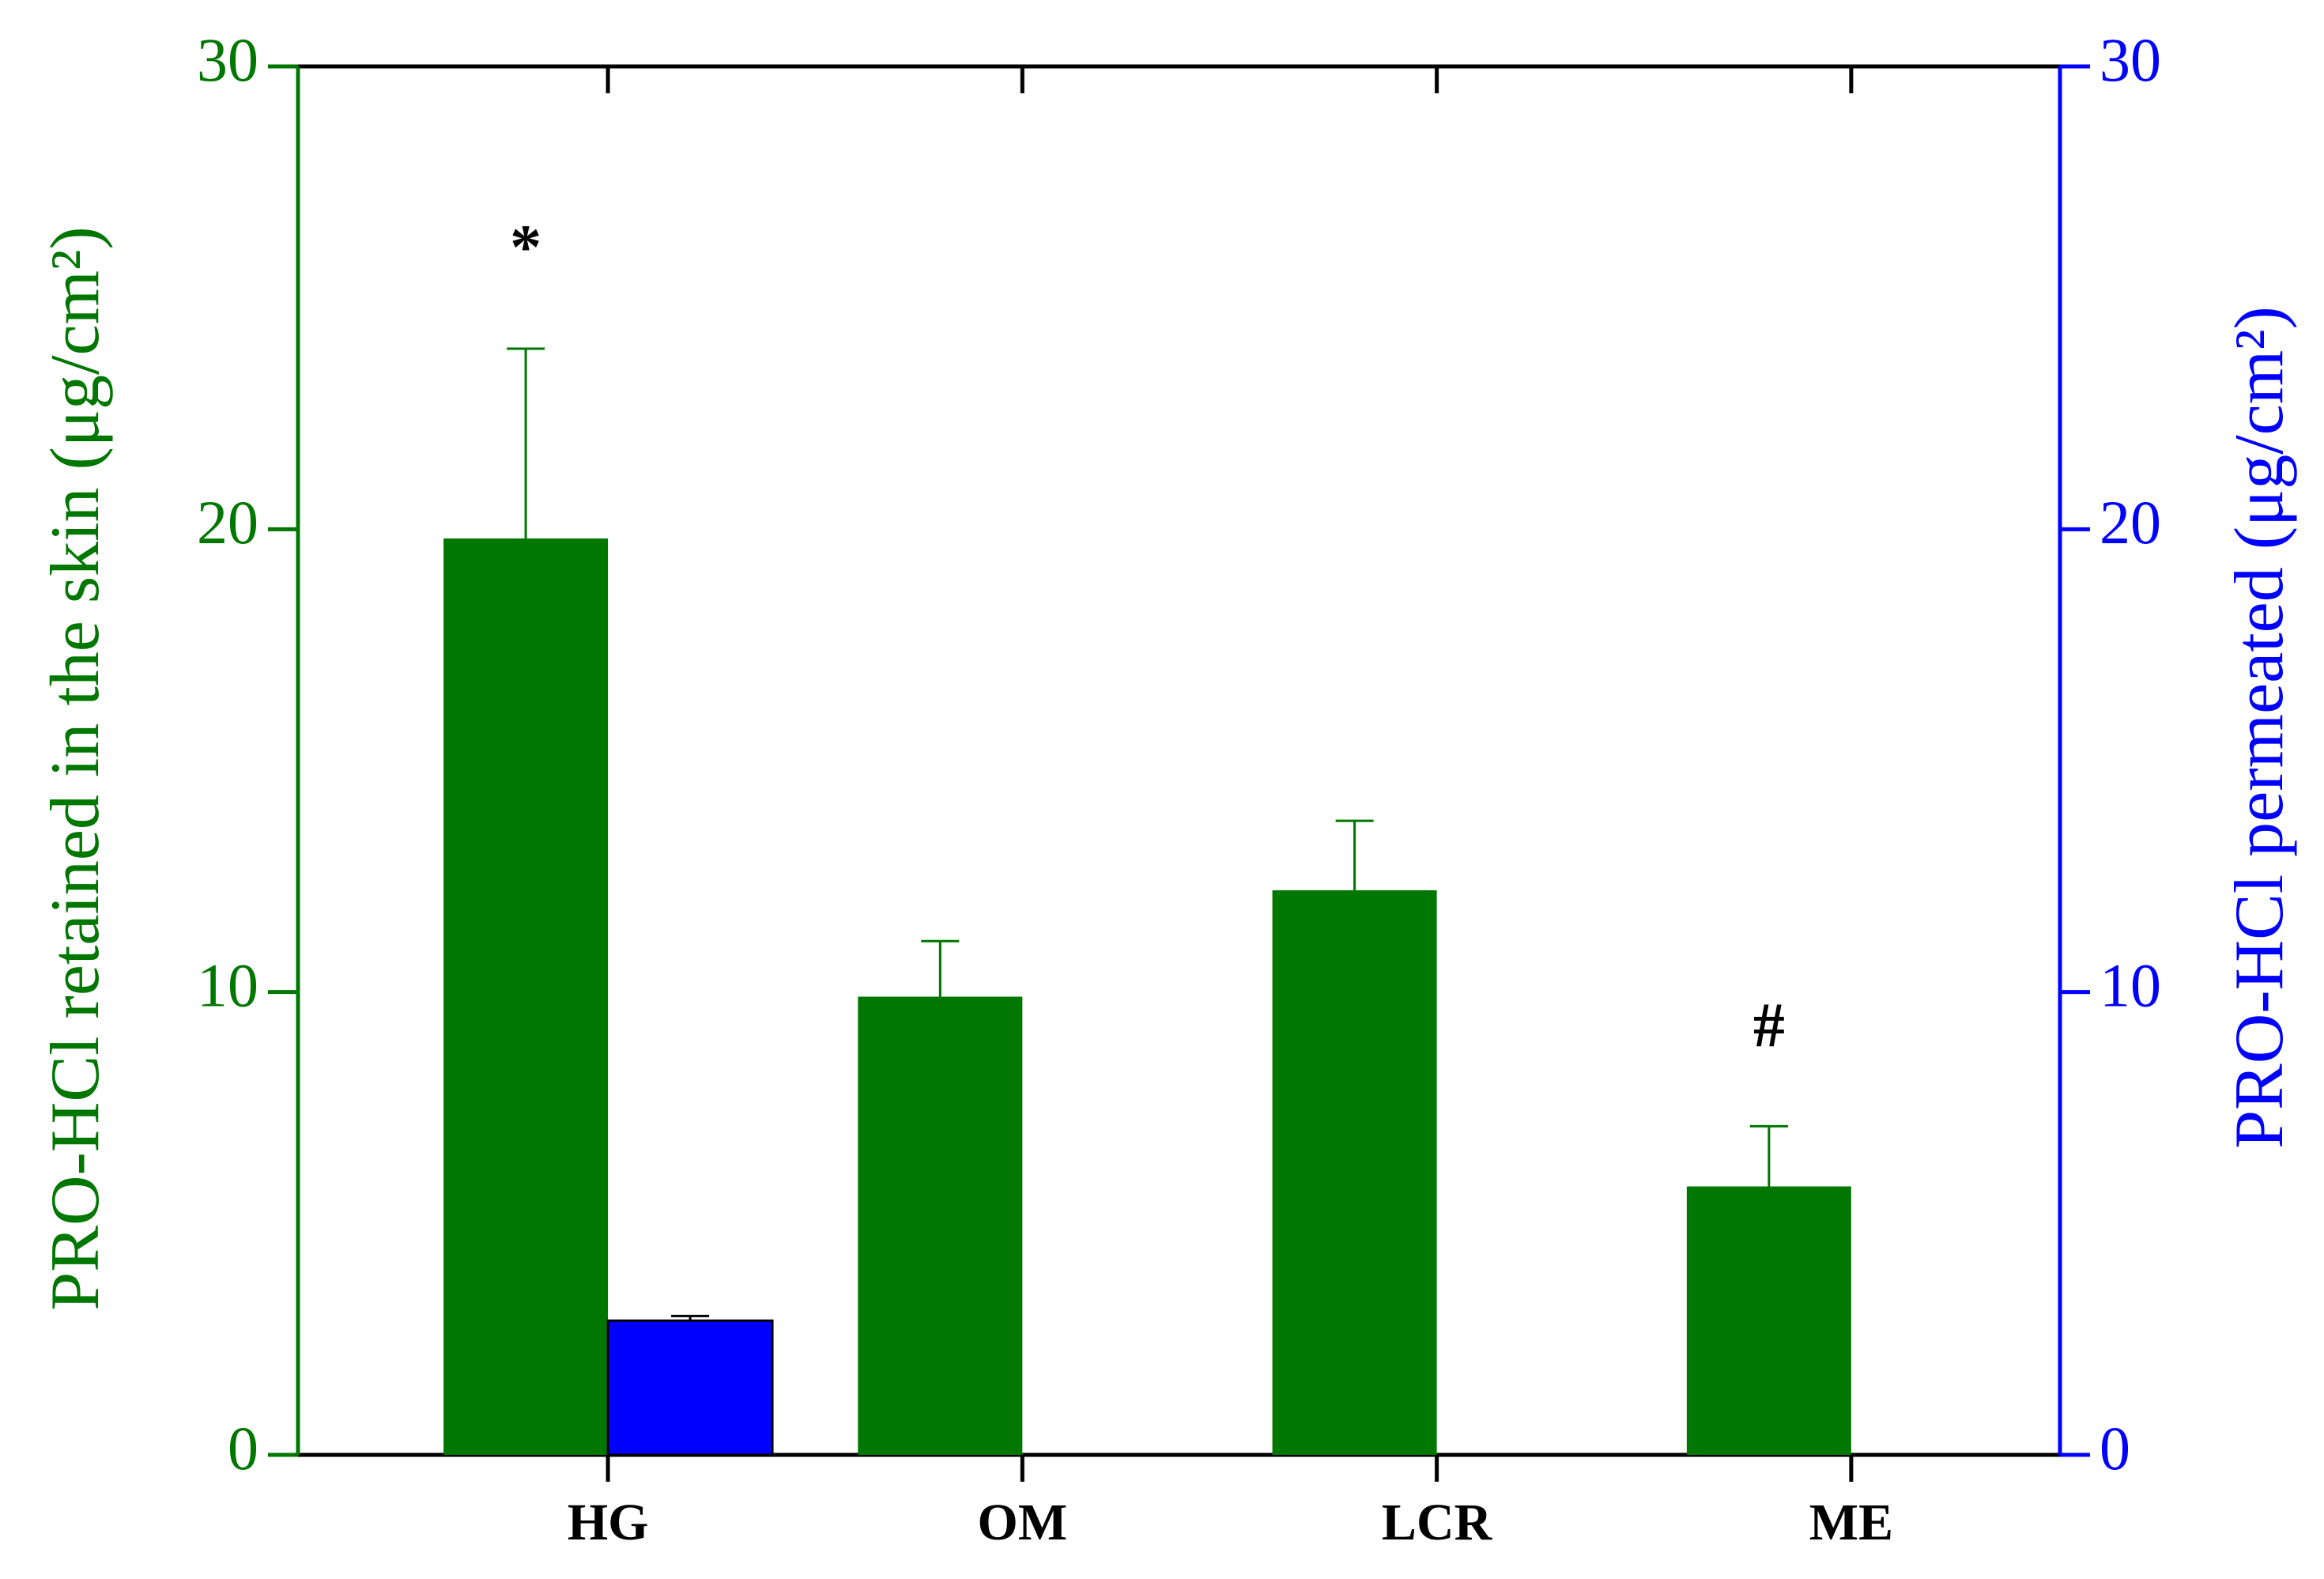 Image resolution: width=2324 pixels, height=1579 pixels. Describe the element at coordinates (227, 60) in the screenshot. I see `y-tick-label: 30` at that location.